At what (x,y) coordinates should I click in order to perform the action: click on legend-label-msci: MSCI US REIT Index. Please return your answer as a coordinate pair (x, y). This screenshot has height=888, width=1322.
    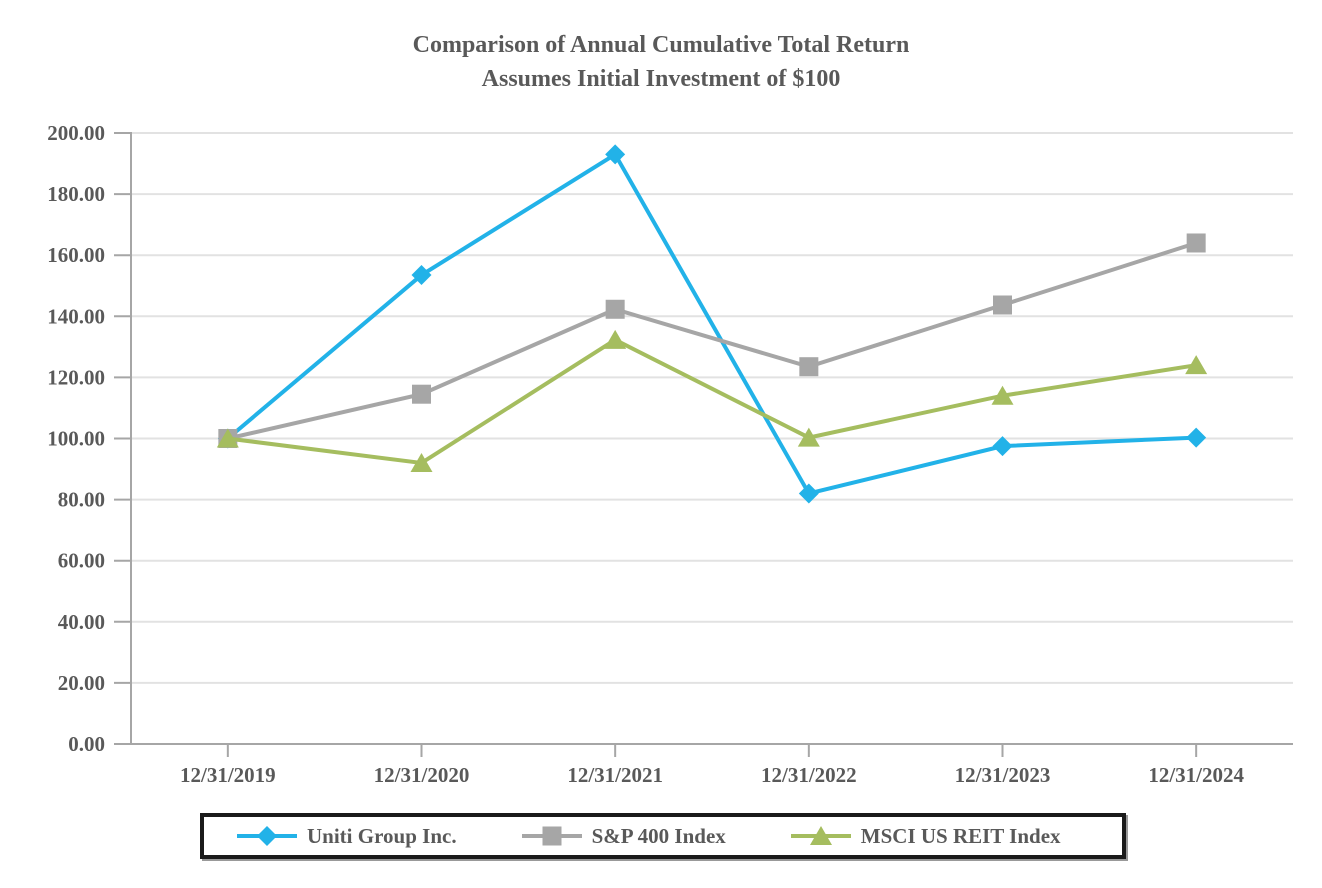
    Looking at the image, I should click on (960, 835).